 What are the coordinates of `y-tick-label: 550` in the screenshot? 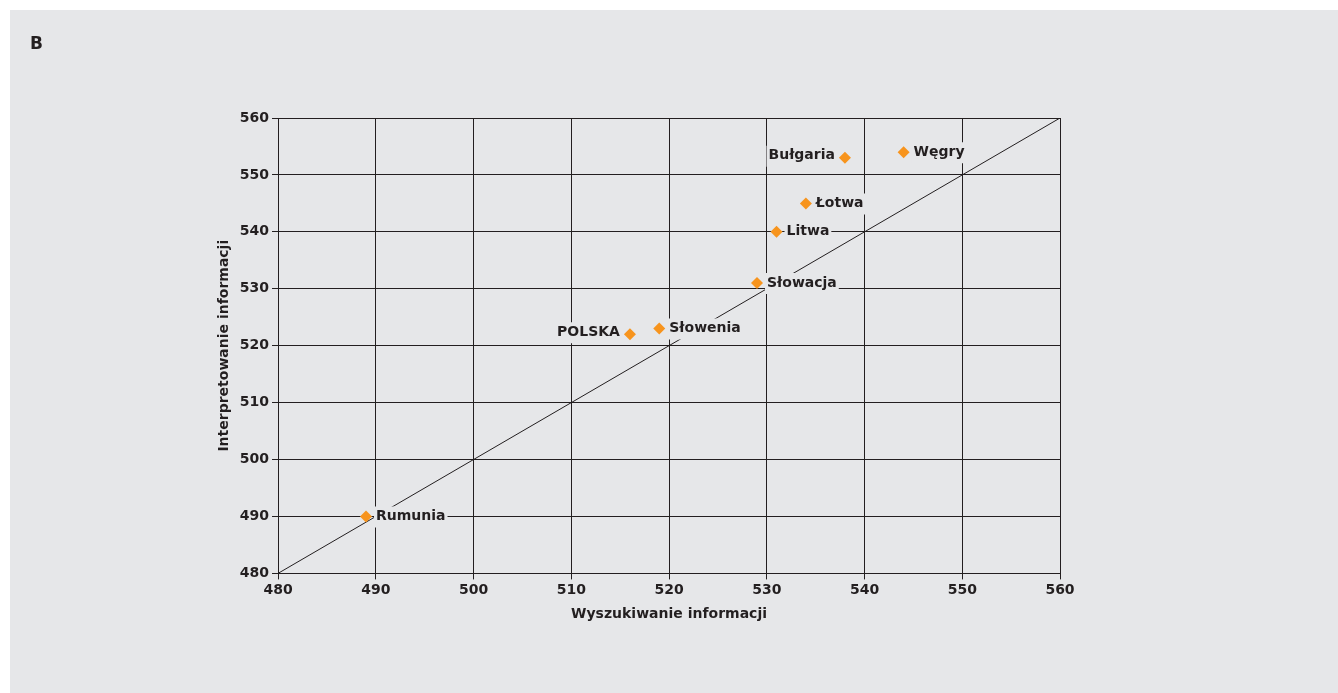 It's located at (254, 173).